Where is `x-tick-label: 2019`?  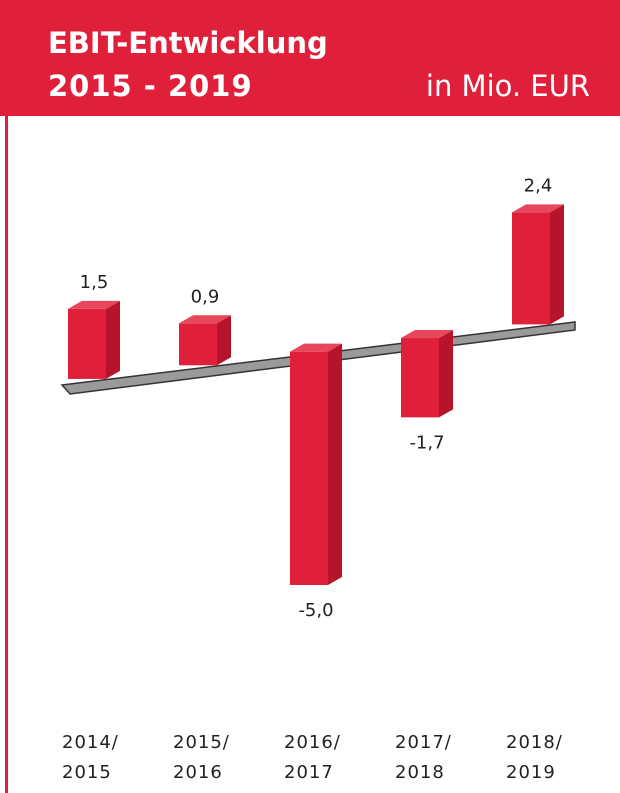 x-tick-label: 2019 is located at coordinates (531, 772).